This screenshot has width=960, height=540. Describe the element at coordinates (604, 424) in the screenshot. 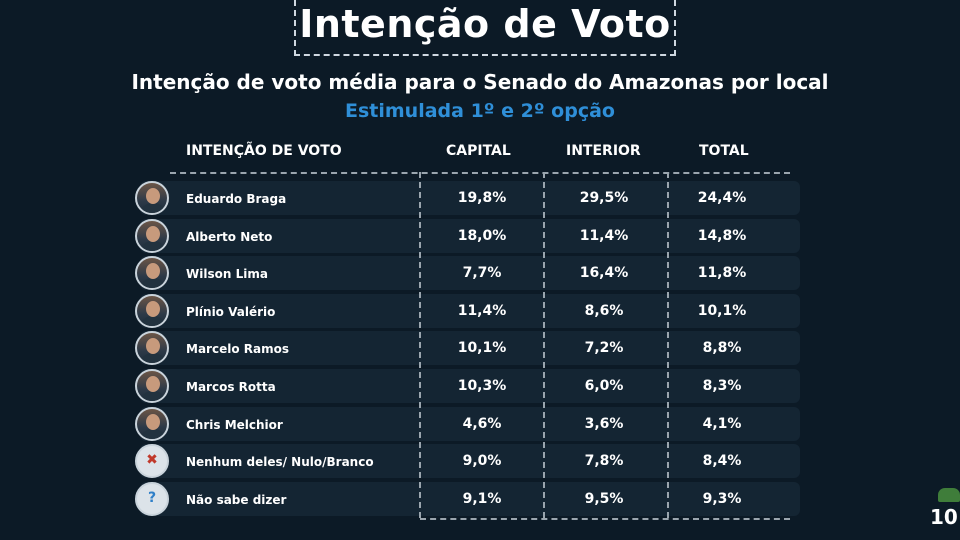

I see `interior-value: 3,6%` at that location.